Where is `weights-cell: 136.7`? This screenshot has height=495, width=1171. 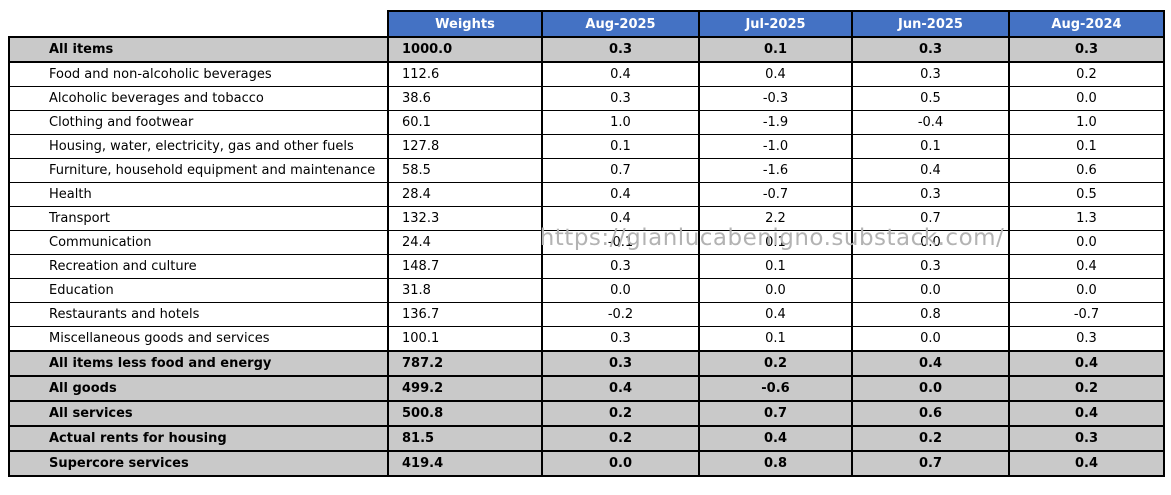 weights-cell: 136.7 is located at coordinates (465, 314).